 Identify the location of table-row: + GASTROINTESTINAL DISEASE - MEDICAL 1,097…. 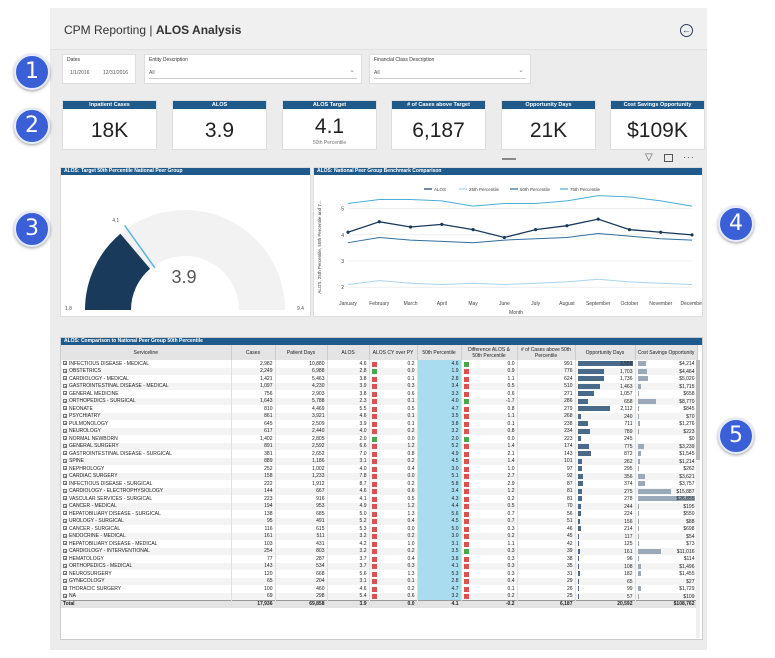
(379, 386).